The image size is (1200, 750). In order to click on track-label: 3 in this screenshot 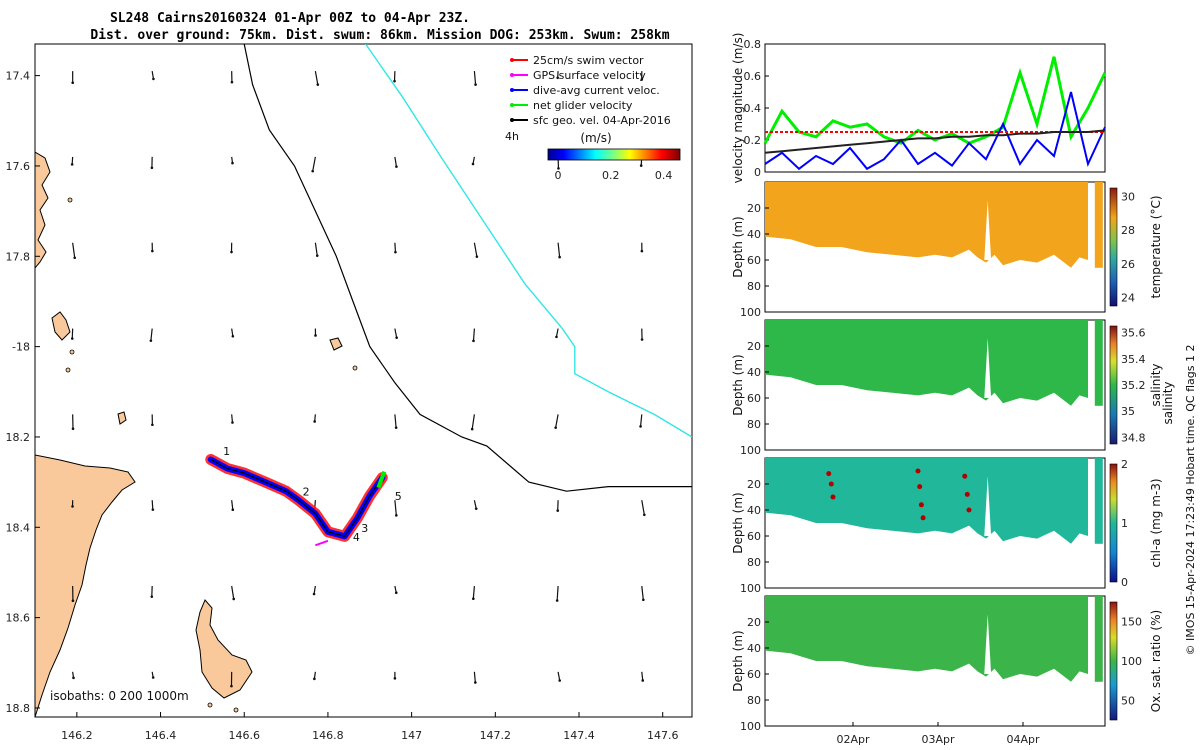, I will do `click(364, 528)`.